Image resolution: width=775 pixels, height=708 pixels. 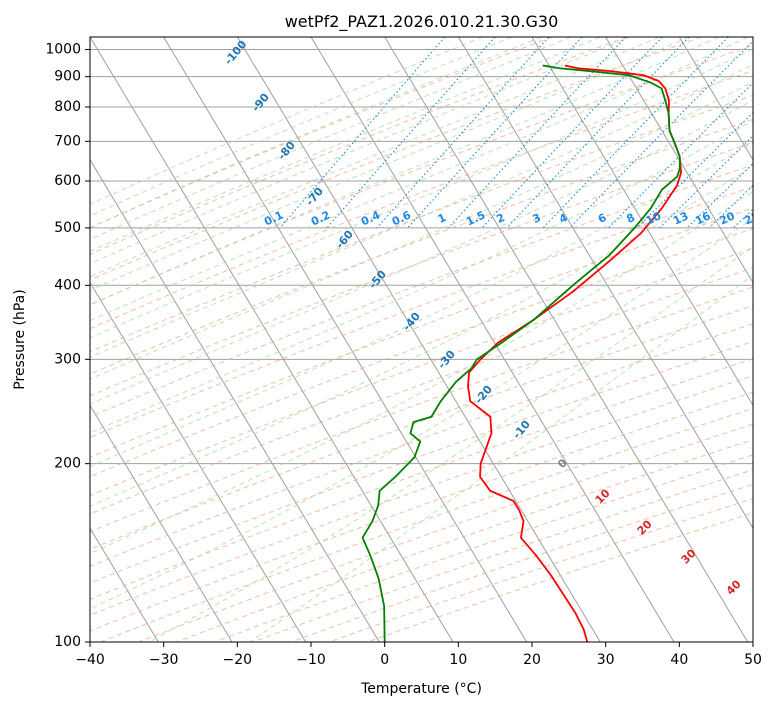 What do you see at coordinates (631, 218) in the screenshot?
I see `mixing-ratio-label: 8` at bounding box center [631, 218].